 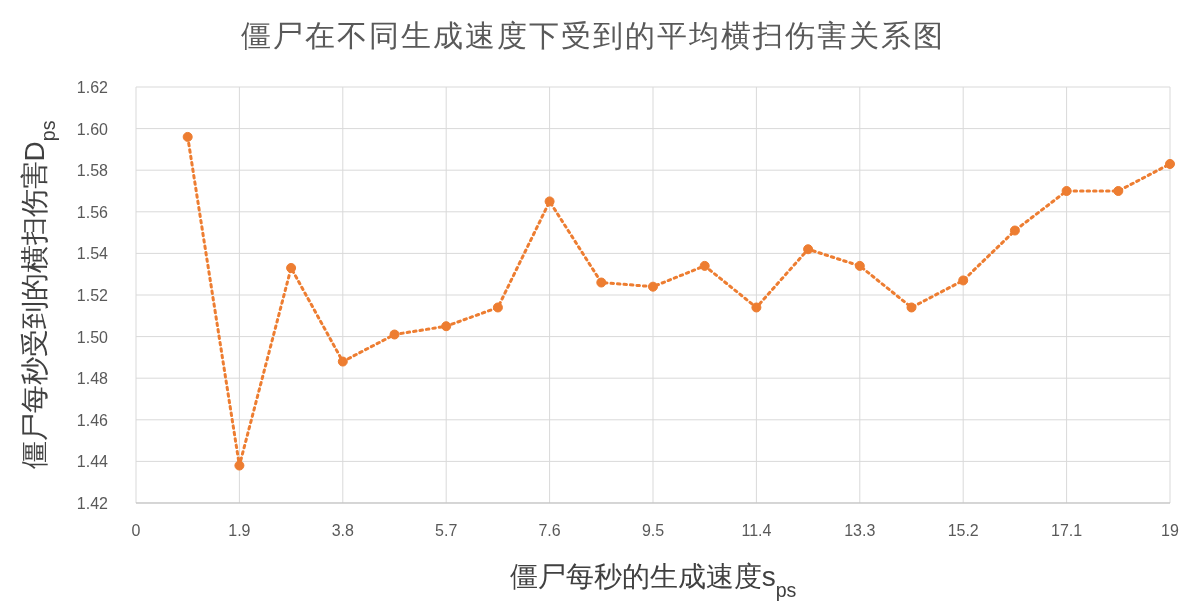 I want to click on x-tick-label: 15.2, so click(x=963, y=530).